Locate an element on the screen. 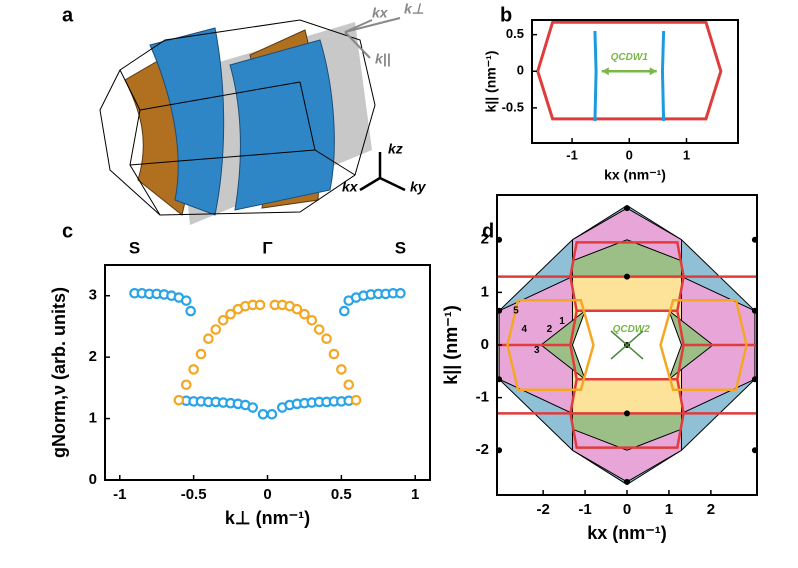 This screenshot has height=568, width=798. fermi-surface-sketch is located at coordinates (252, 121).